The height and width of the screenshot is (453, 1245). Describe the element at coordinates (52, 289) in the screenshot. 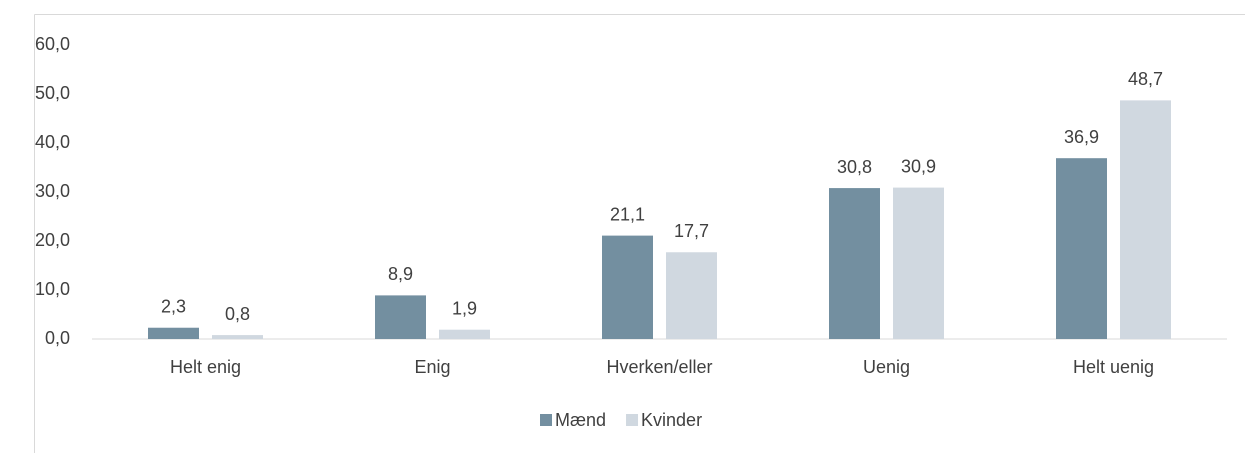

I see `y-tick-label: 10,0` at that location.